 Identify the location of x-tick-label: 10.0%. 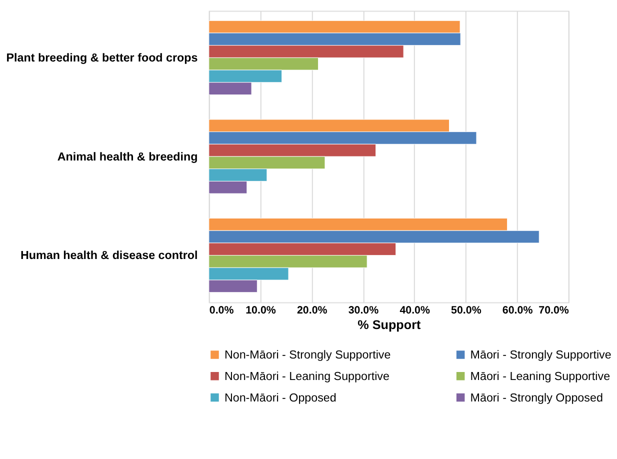
(261, 310).